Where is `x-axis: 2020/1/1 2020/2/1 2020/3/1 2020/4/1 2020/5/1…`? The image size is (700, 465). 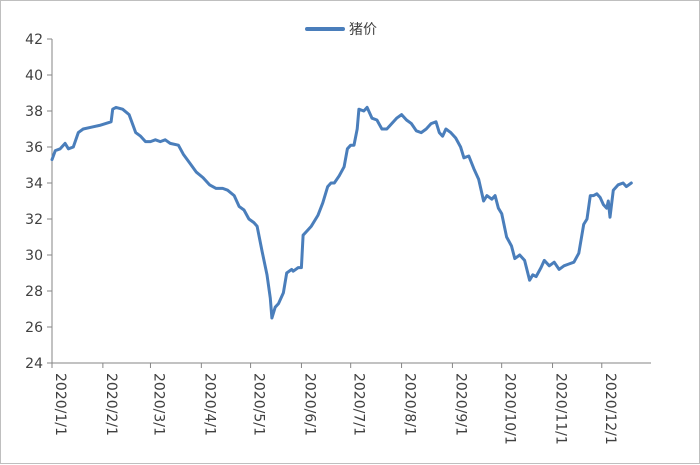
x-axis: 2020/1/1 2020/2/1 2020/3/1 2020/4/1 2020/5/1… is located at coordinates (334, 404).